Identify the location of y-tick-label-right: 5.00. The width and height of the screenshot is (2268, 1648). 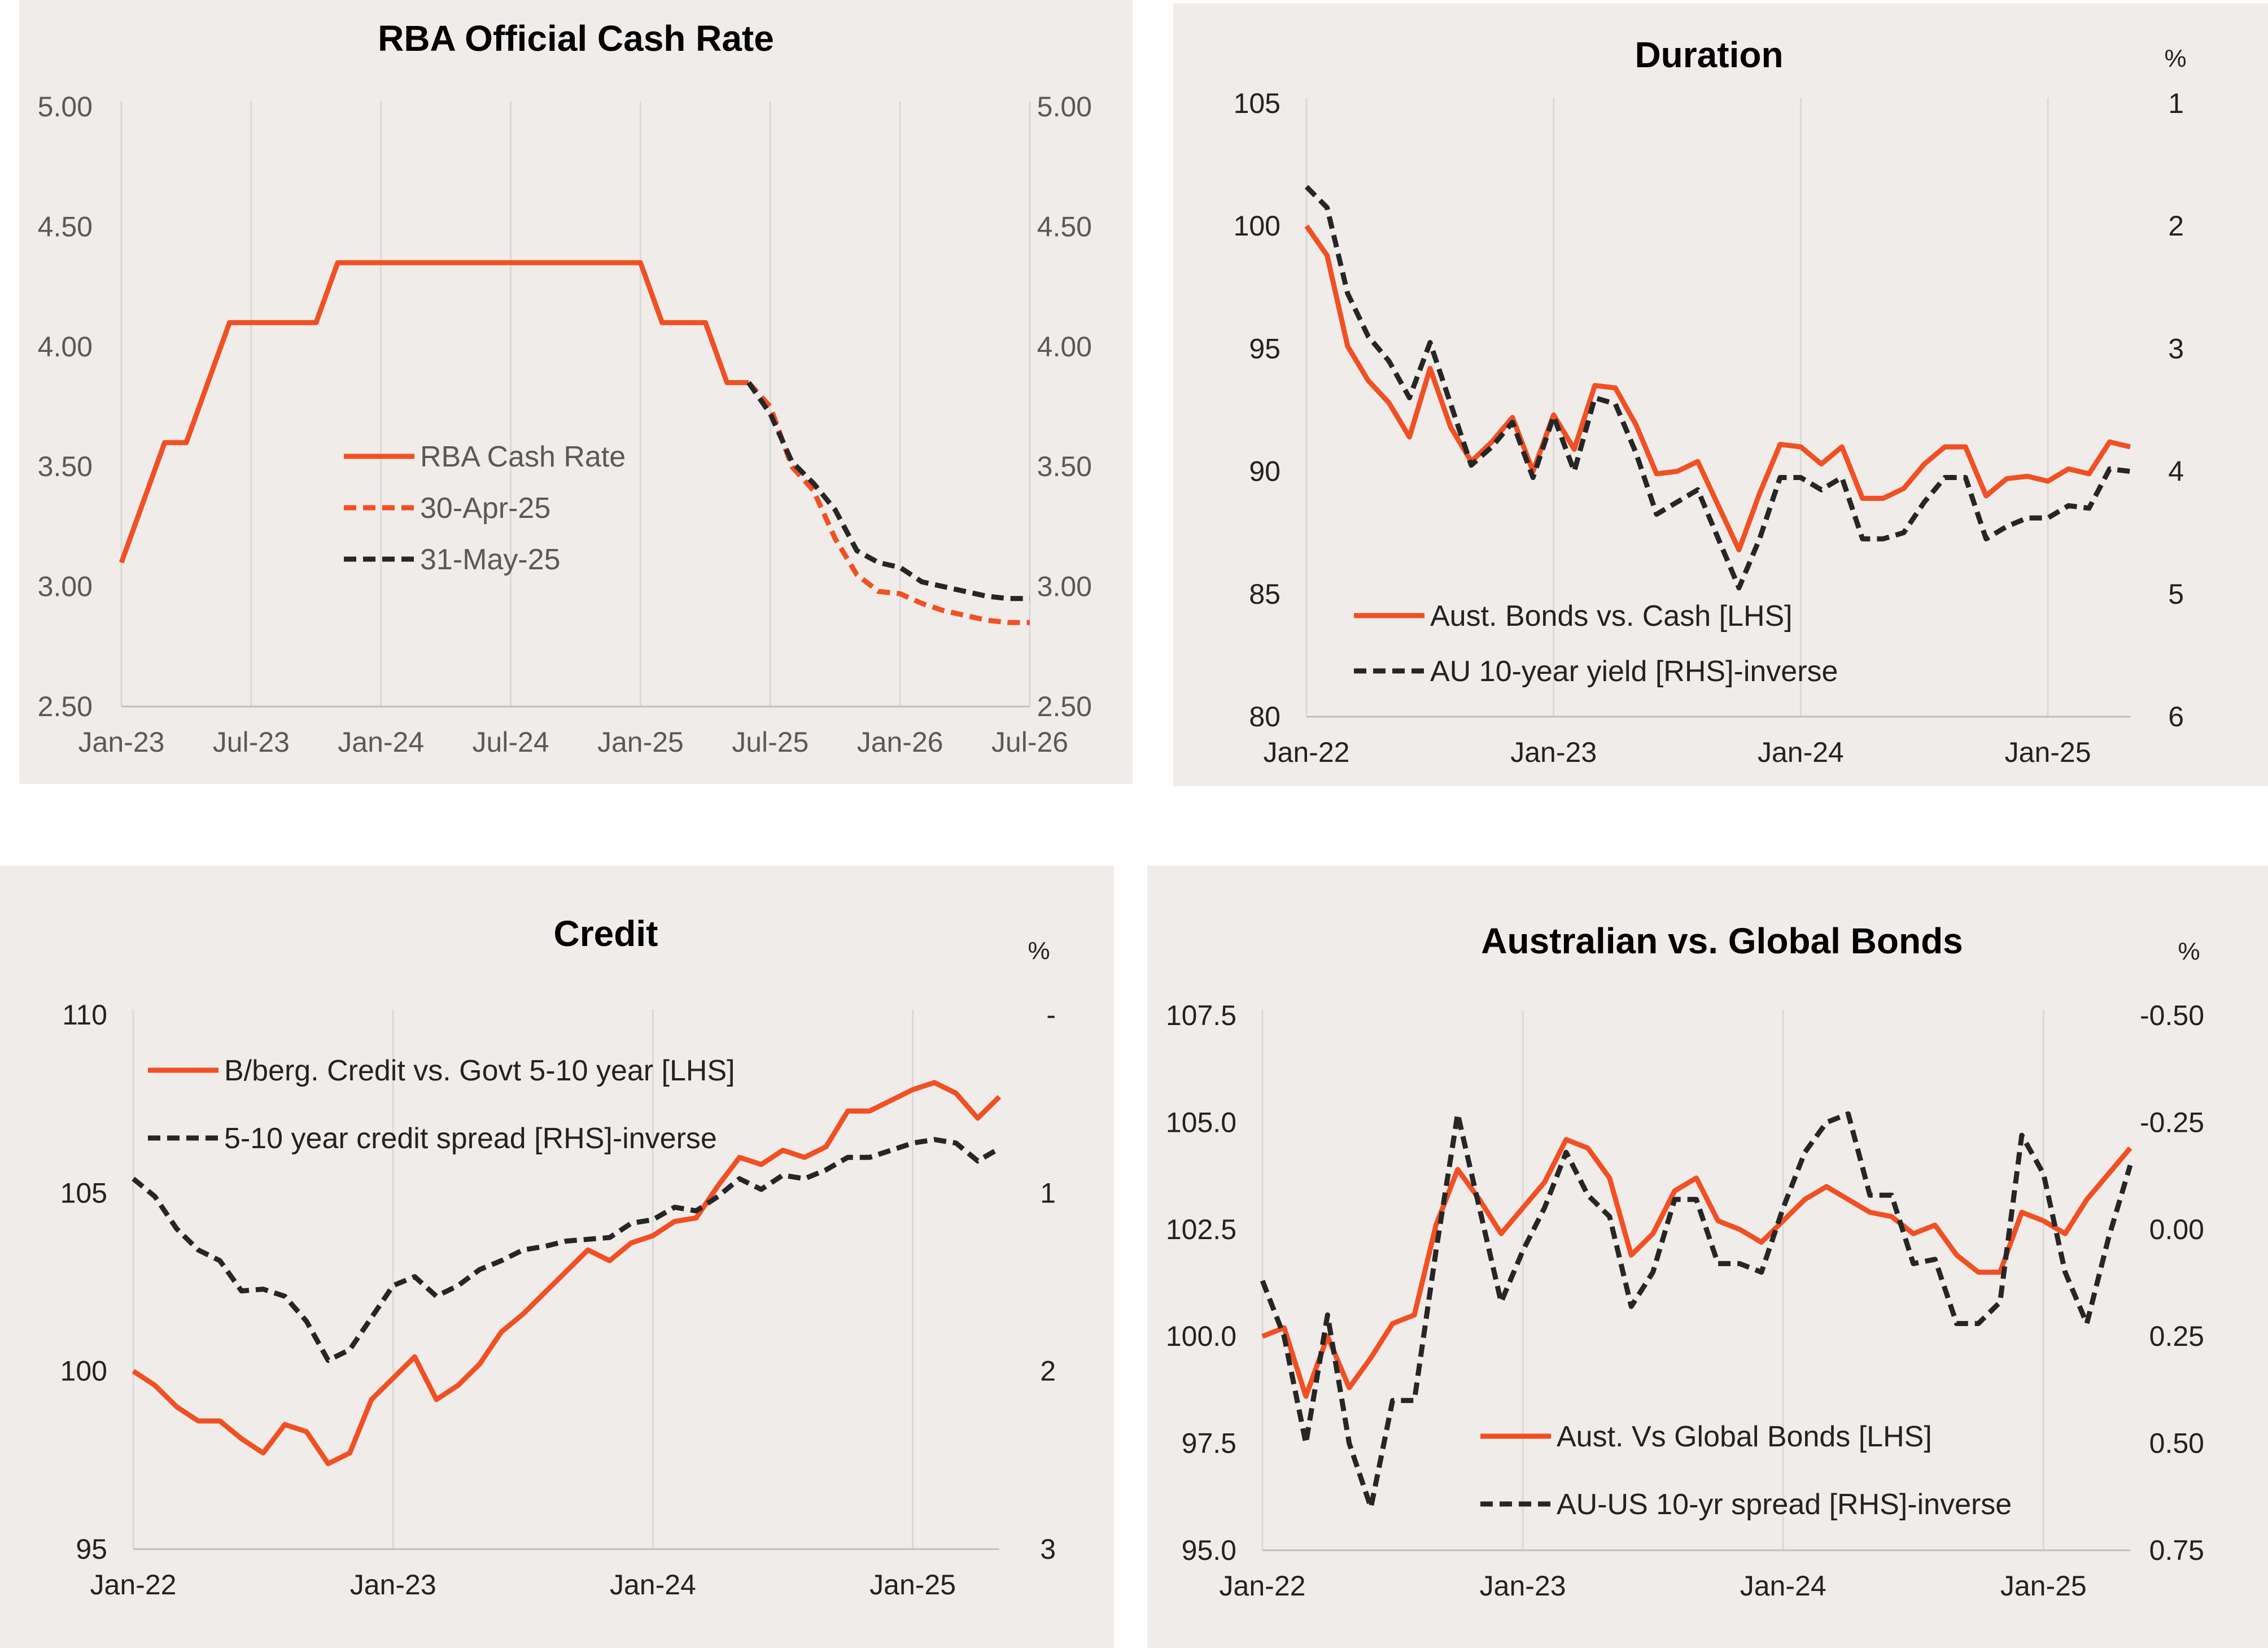
(1064, 107).